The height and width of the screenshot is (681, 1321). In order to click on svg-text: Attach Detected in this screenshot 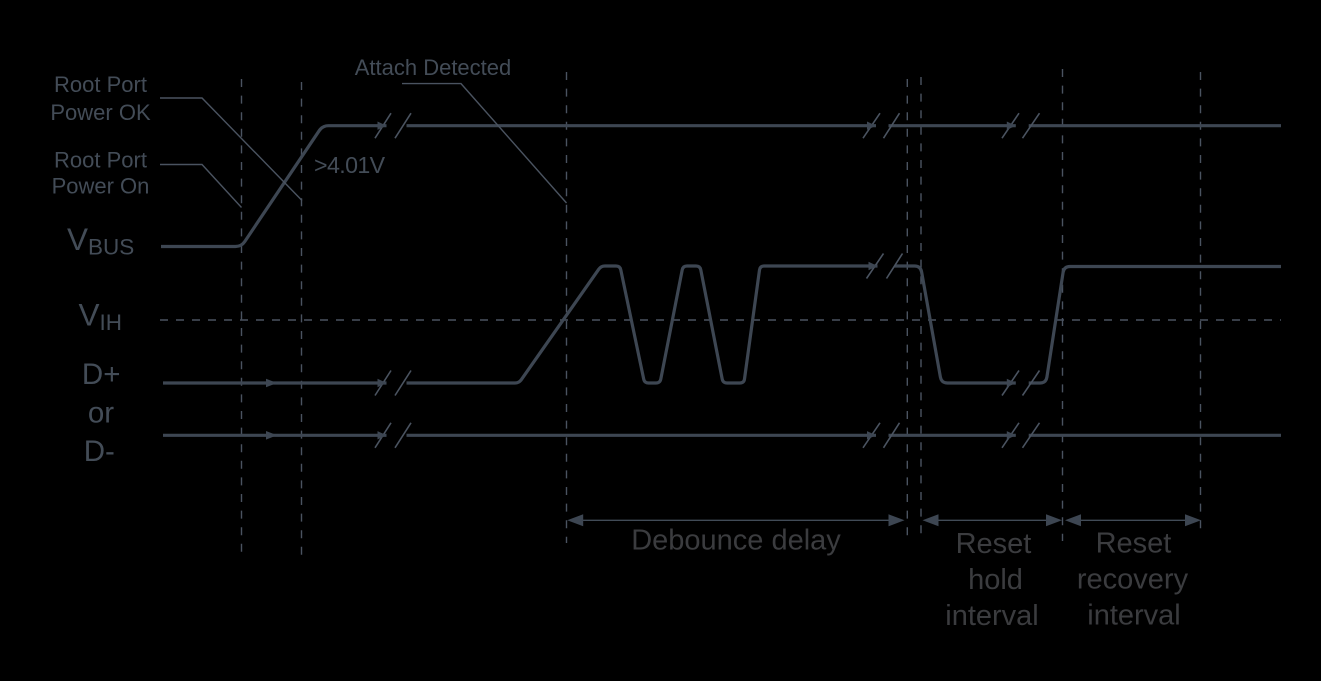, I will do `click(433, 67)`.